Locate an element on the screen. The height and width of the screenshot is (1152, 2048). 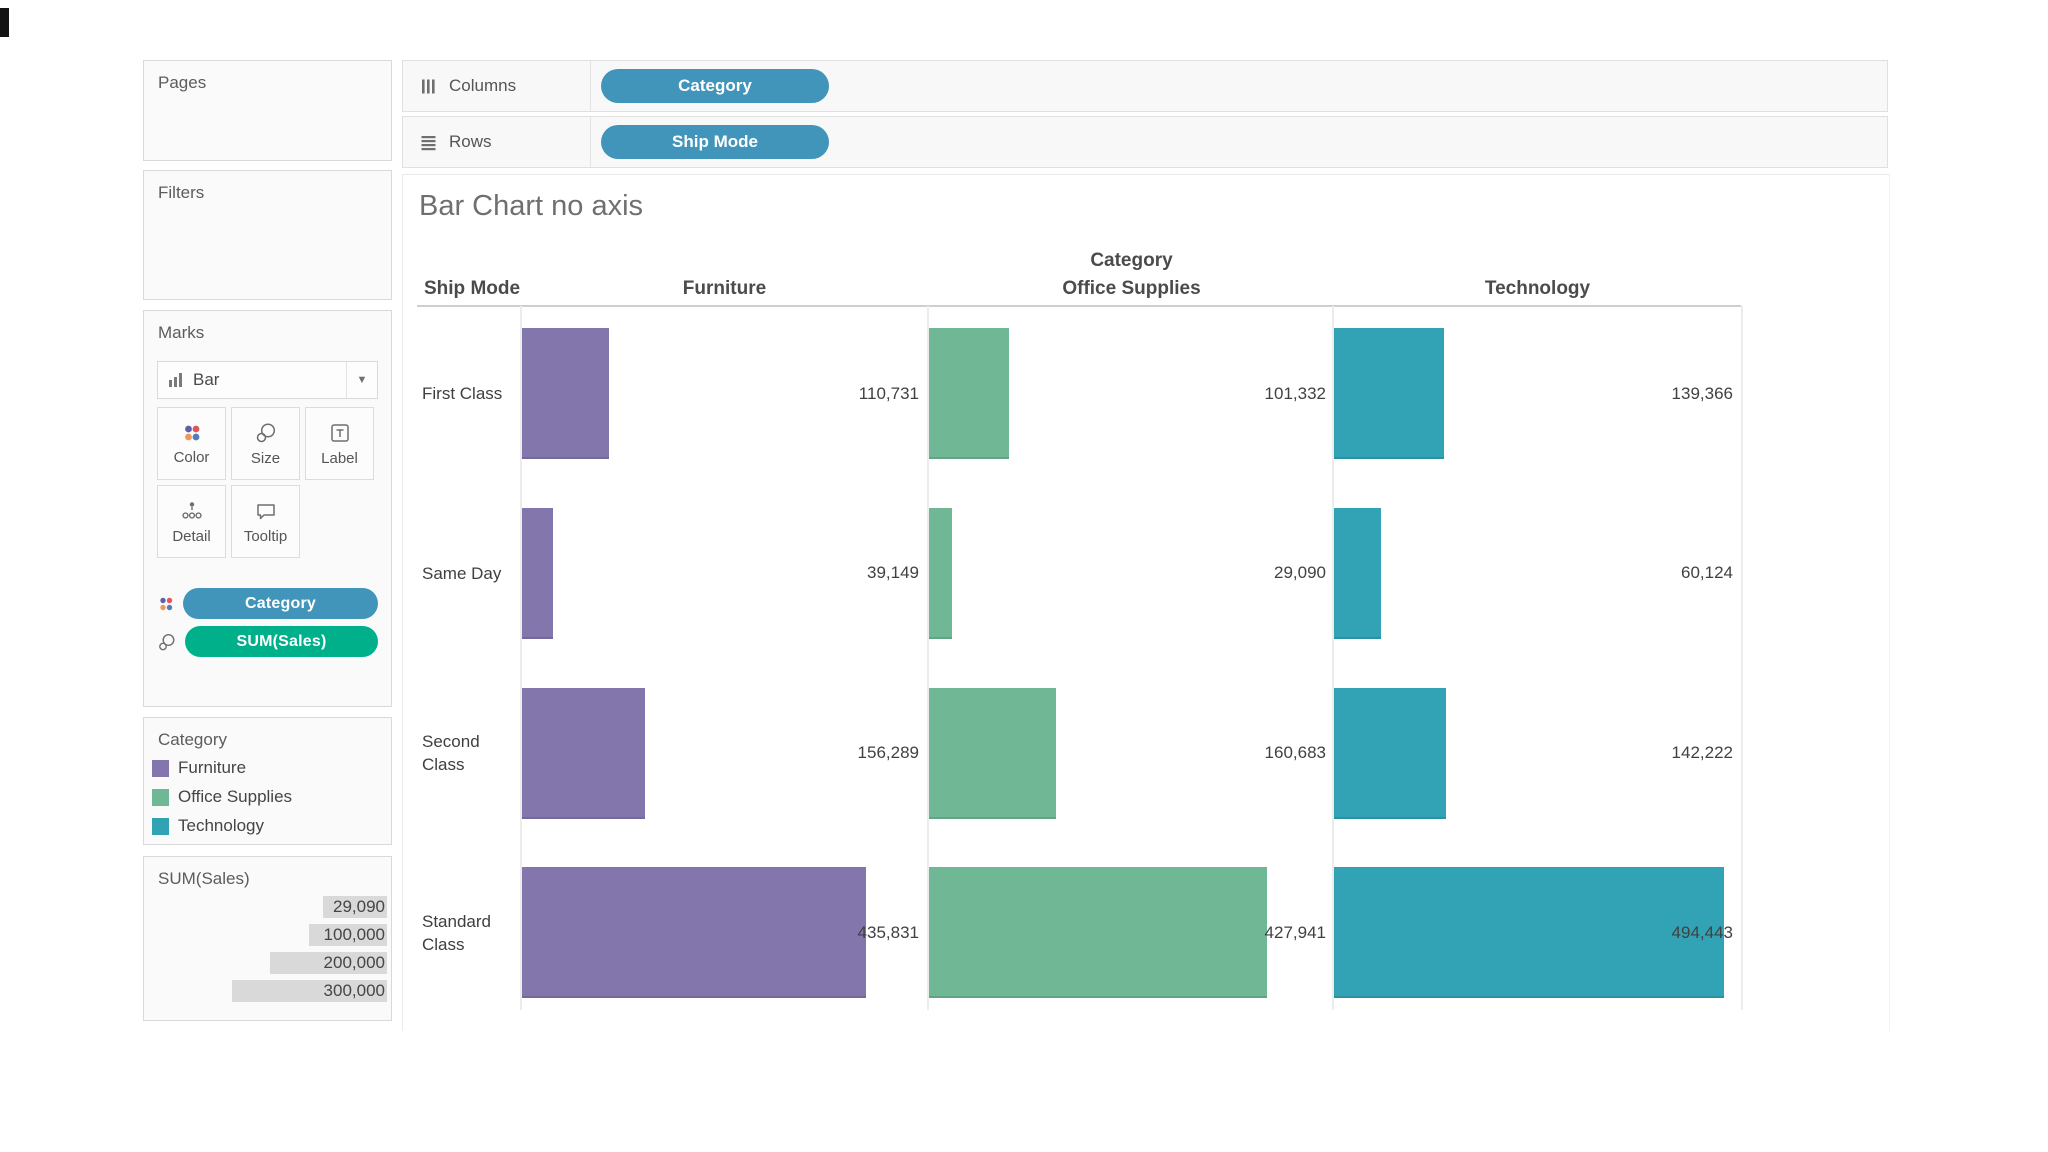
label-button-label: Label is located at coordinates (339, 458).